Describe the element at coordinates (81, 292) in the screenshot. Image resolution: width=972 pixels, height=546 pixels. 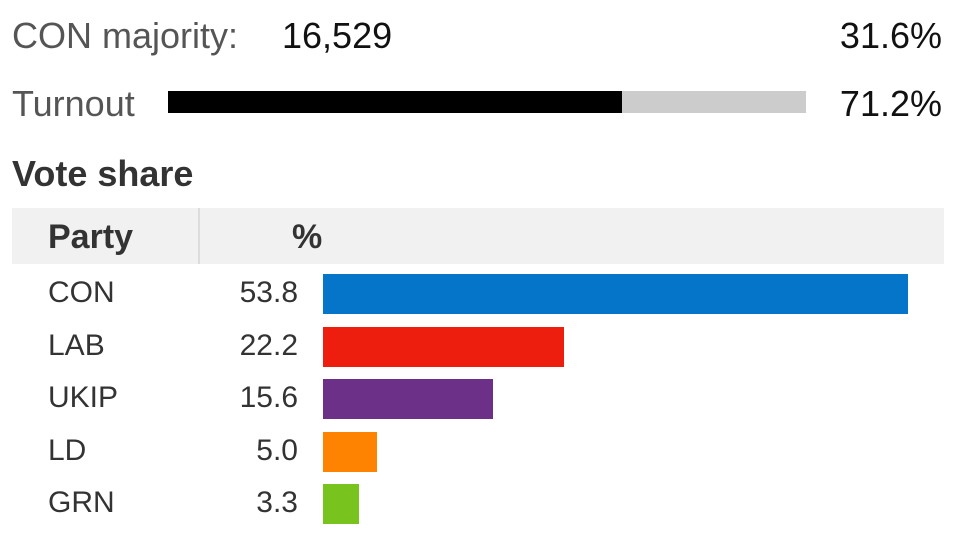
I see `party-name: CON` at that location.